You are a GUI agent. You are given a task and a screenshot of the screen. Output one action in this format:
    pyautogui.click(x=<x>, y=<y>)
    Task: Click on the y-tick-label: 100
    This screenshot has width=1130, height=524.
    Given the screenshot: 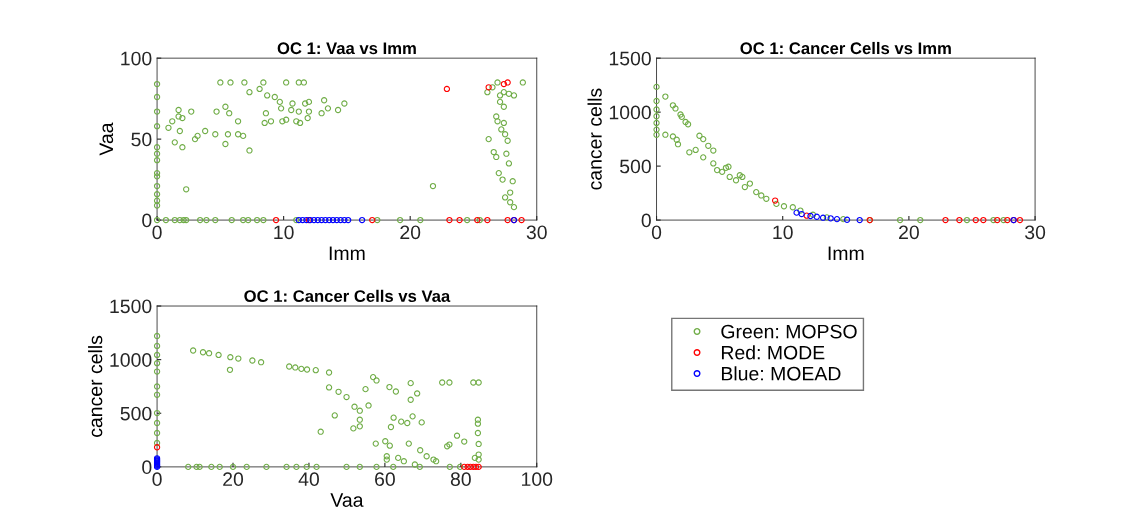 What is the action you would take?
    pyautogui.click(x=136, y=58)
    